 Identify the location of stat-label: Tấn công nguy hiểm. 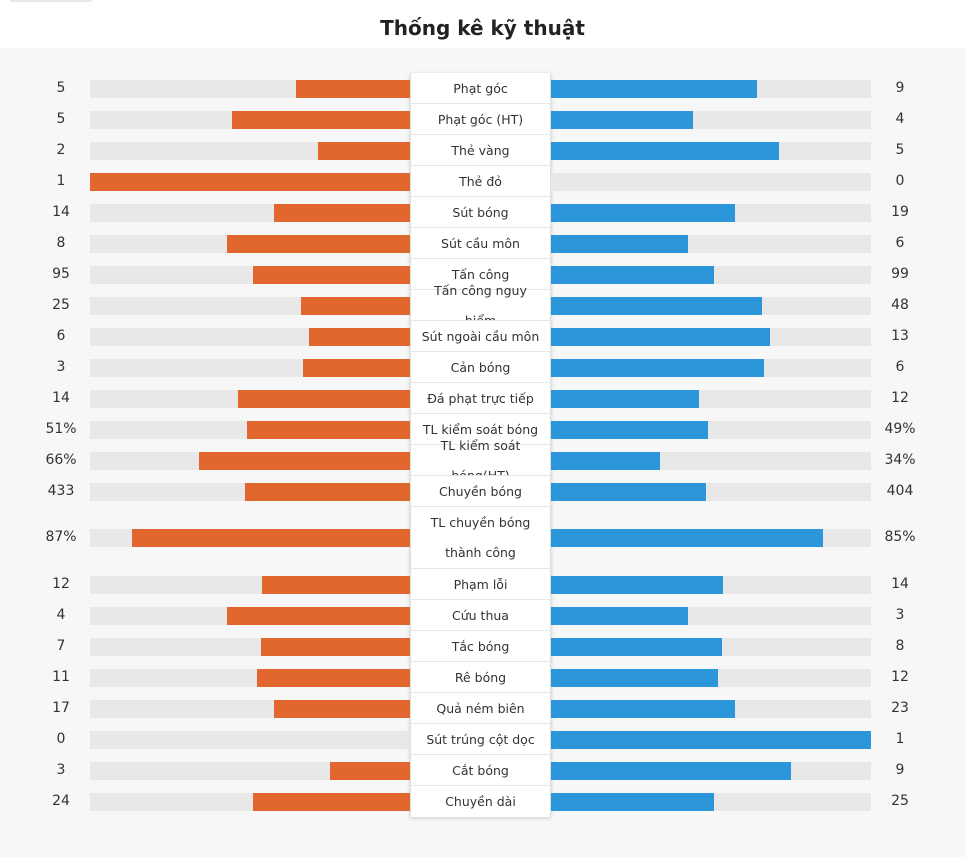
(480, 305).